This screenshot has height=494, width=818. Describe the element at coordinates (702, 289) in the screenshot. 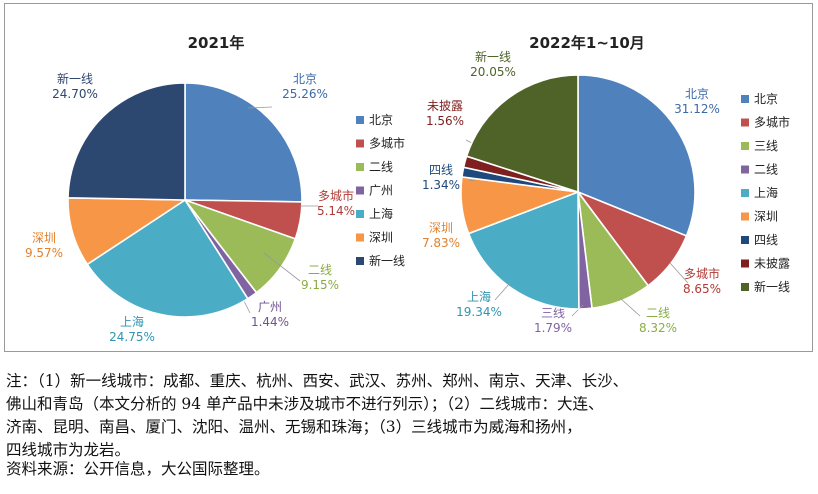

I see `slice-value-label: 8.65%` at that location.